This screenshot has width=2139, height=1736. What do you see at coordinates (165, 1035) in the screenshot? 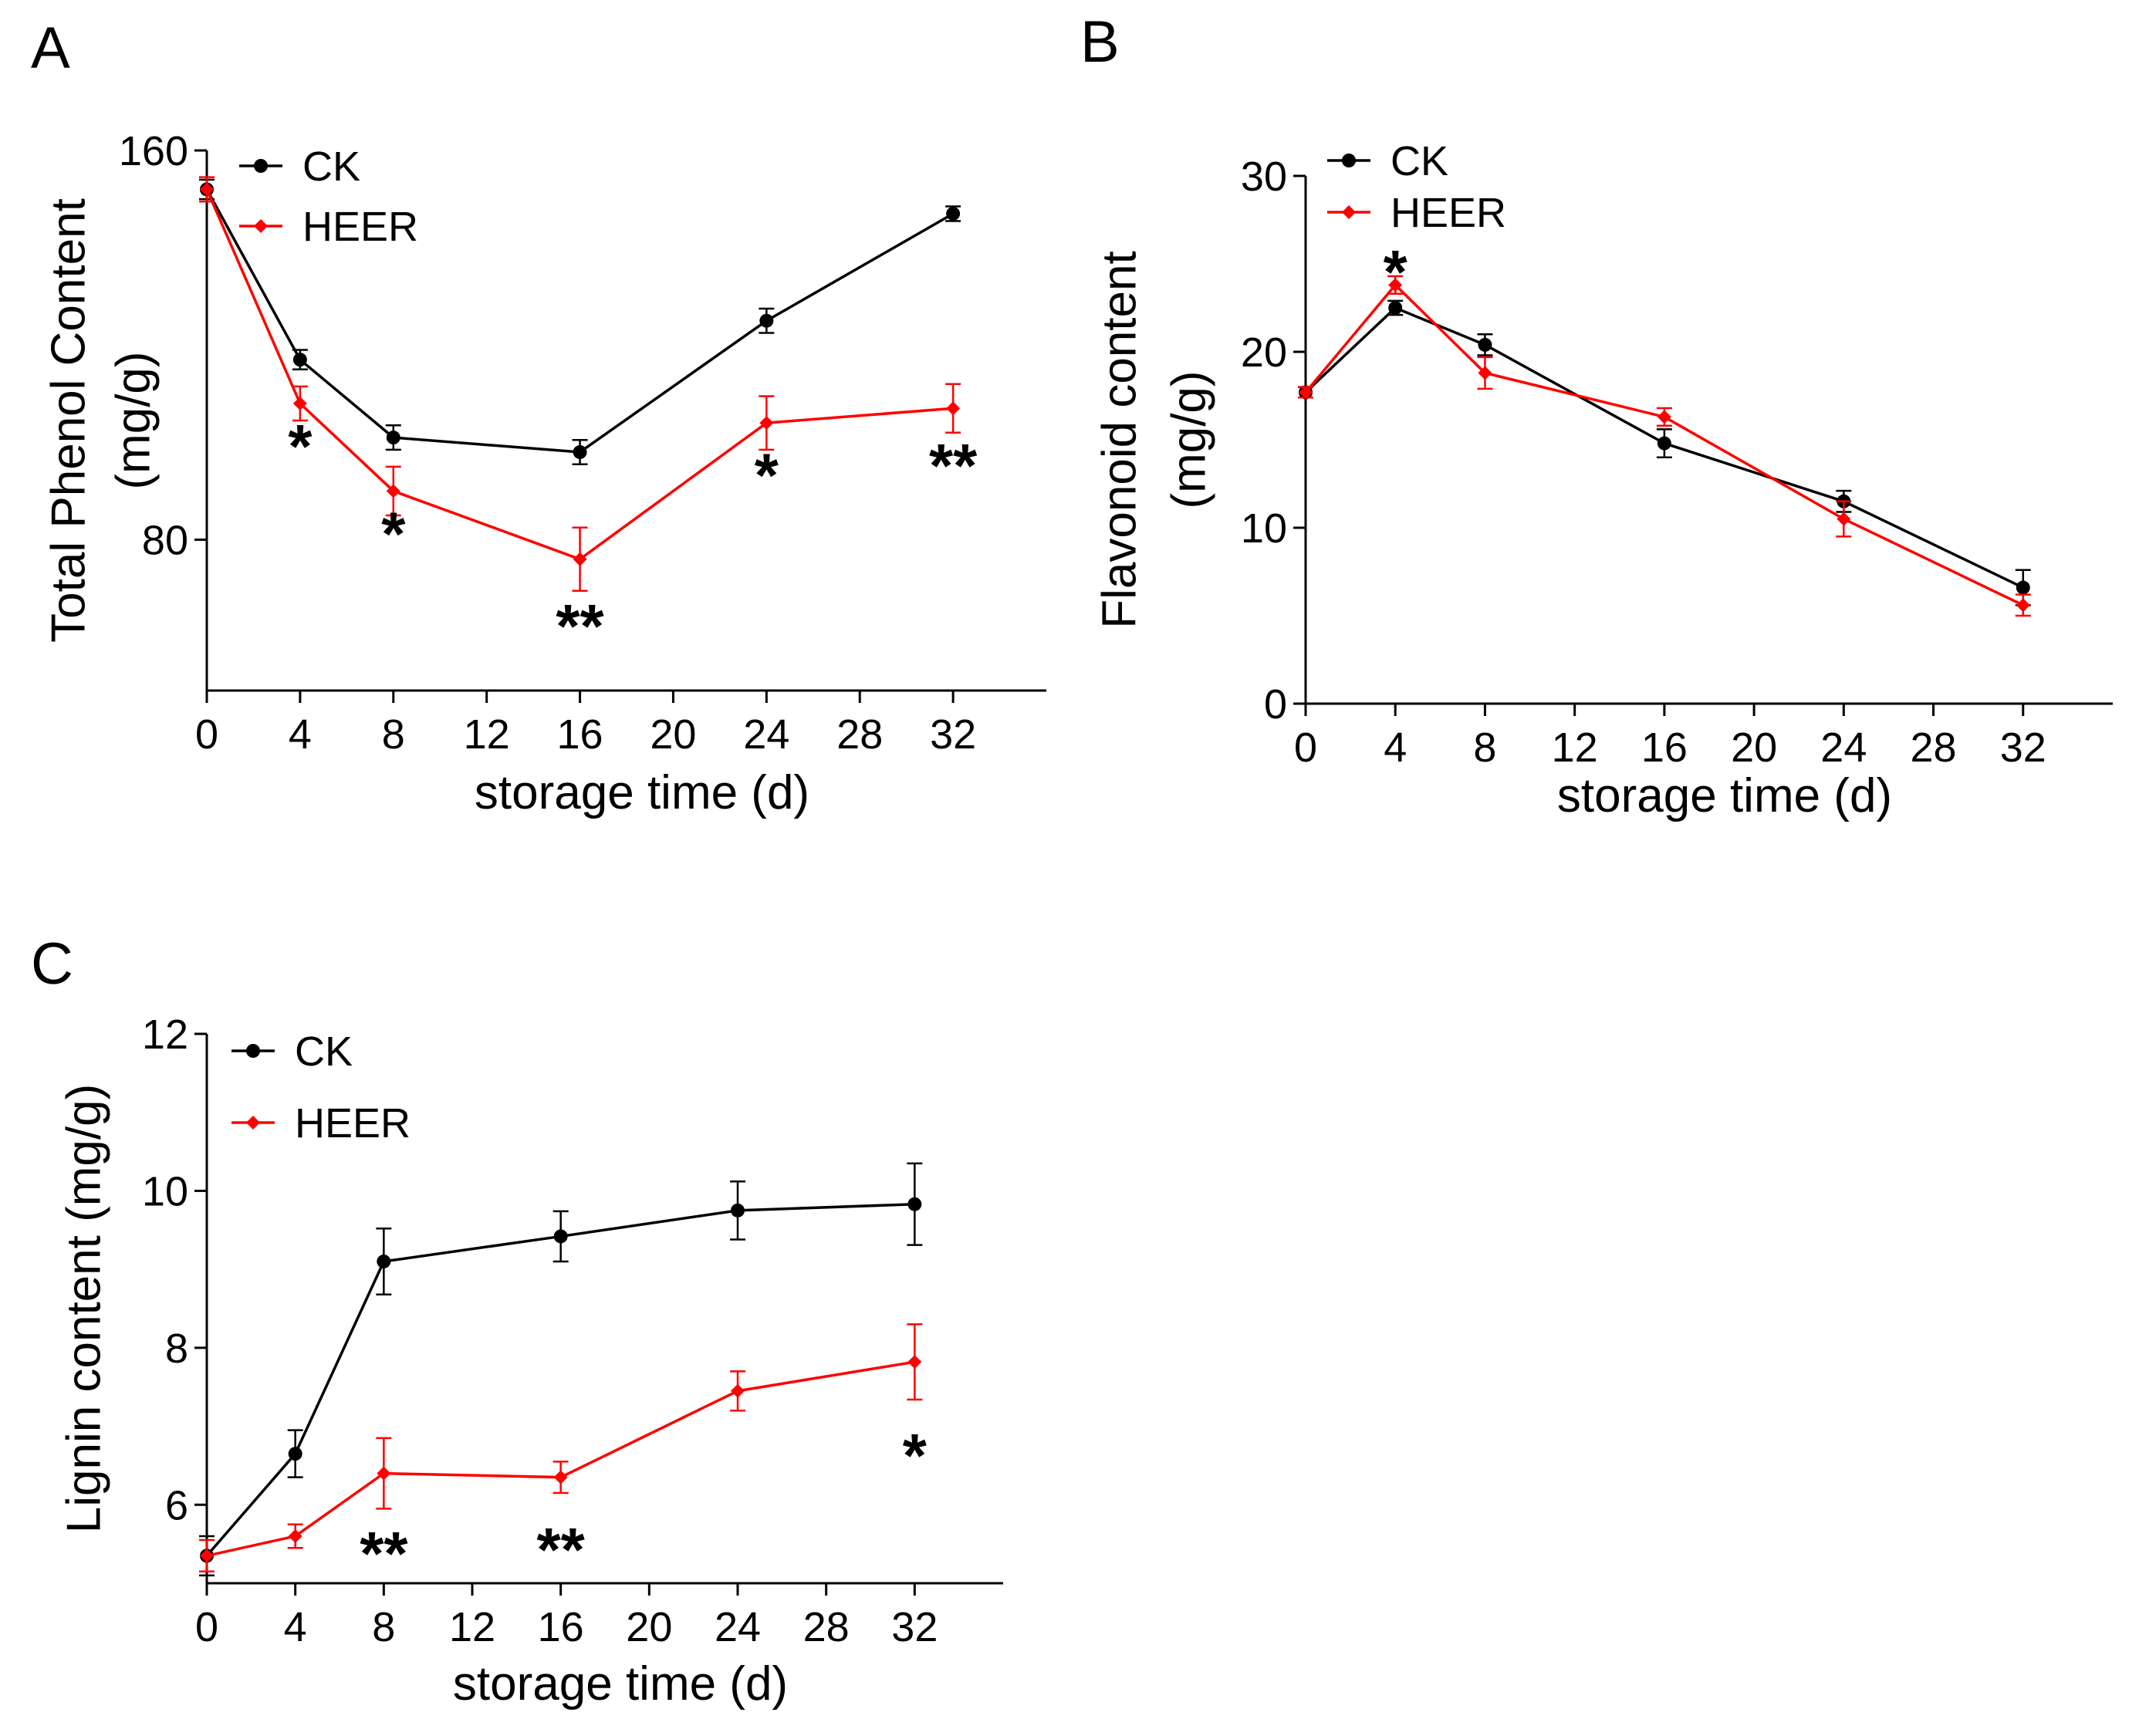
I see `y-tick-label: 12` at bounding box center [165, 1035].